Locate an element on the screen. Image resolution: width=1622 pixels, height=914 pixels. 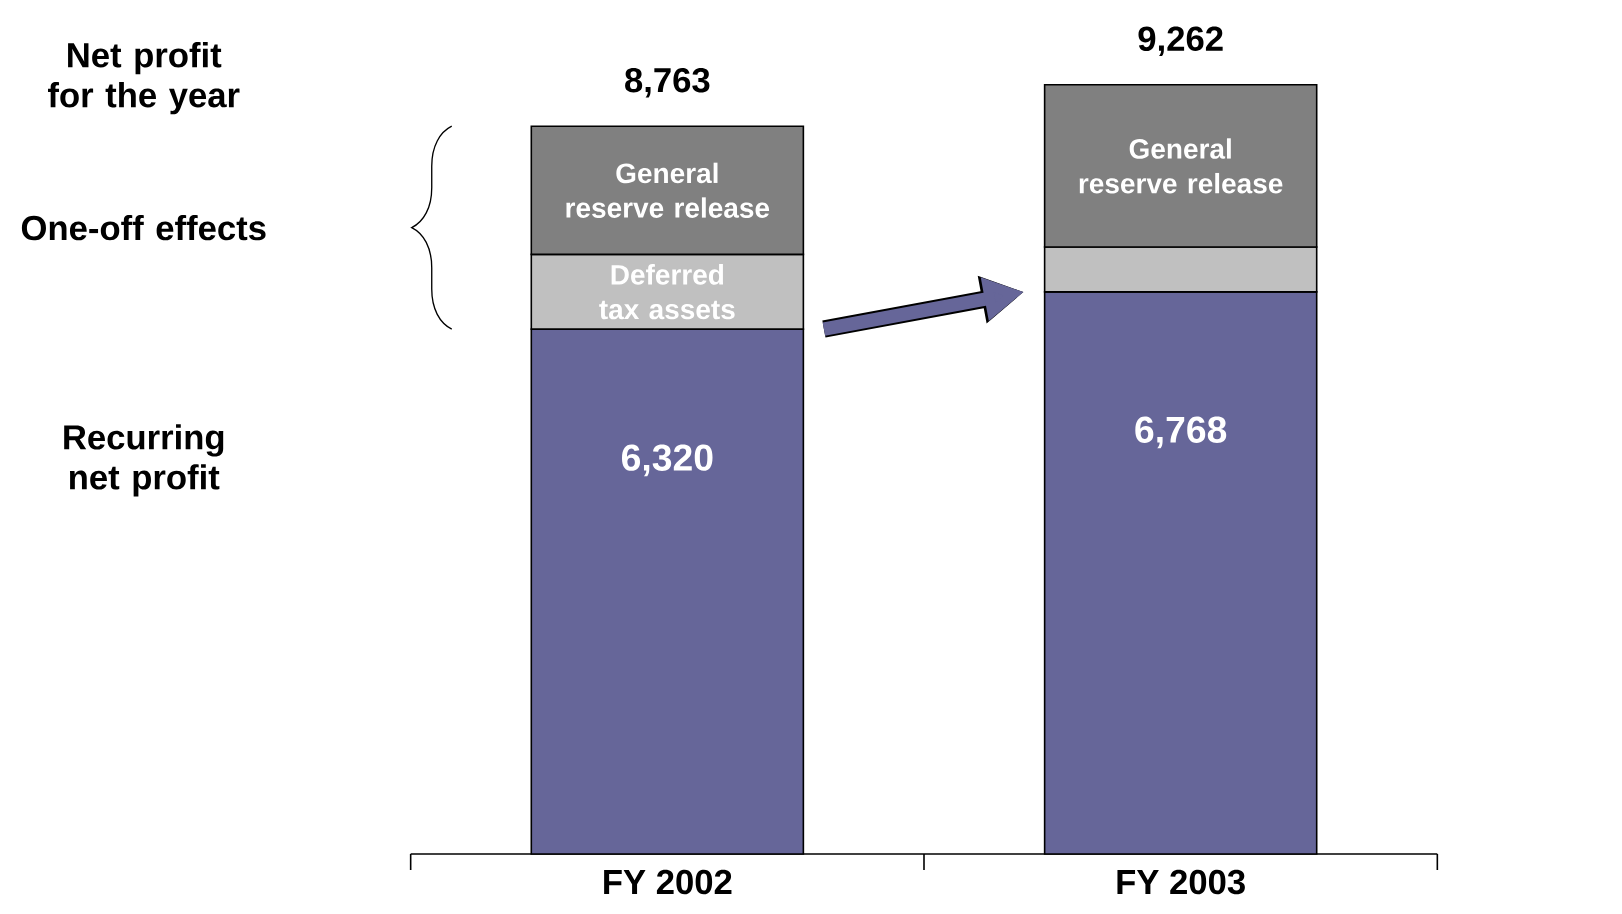
x-tick-label: FY 2003 is located at coordinates (1181, 882).